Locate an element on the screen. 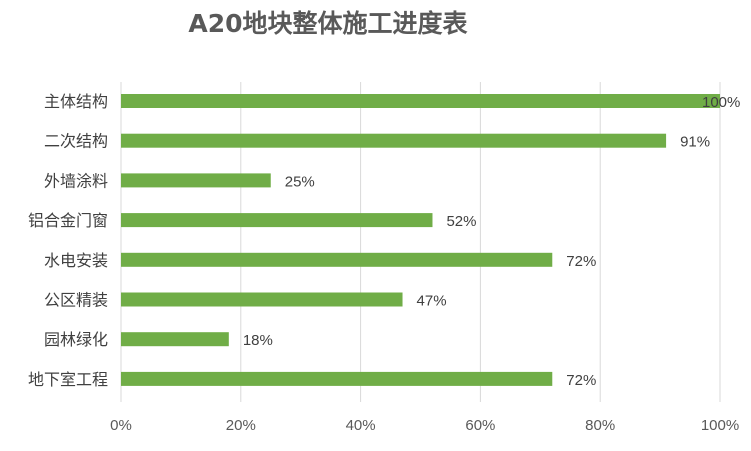 The width and height of the screenshot is (751, 451). category-label: 园林绿化 is located at coordinates (76, 339).